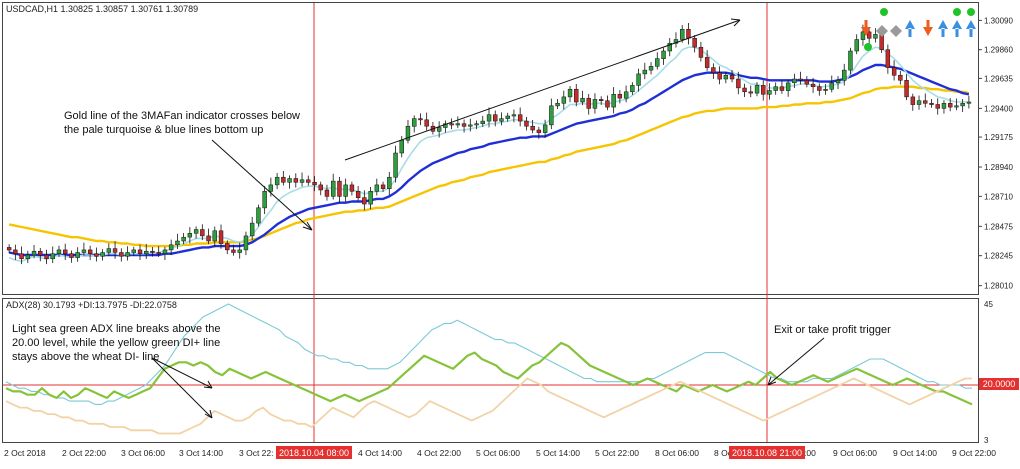 Image resolution: width=1020 pixels, height=469 pixels. I want to click on trendline, so click(542, 90).